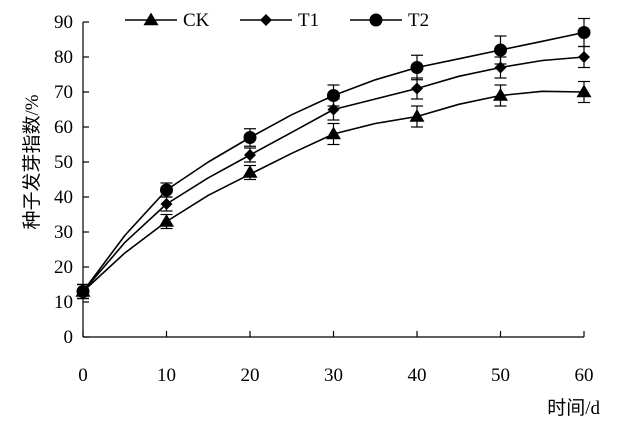 The image size is (620, 421). What do you see at coordinates (333, 375) in the screenshot?
I see `x-tick-label: 30` at bounding box center [333, 375].